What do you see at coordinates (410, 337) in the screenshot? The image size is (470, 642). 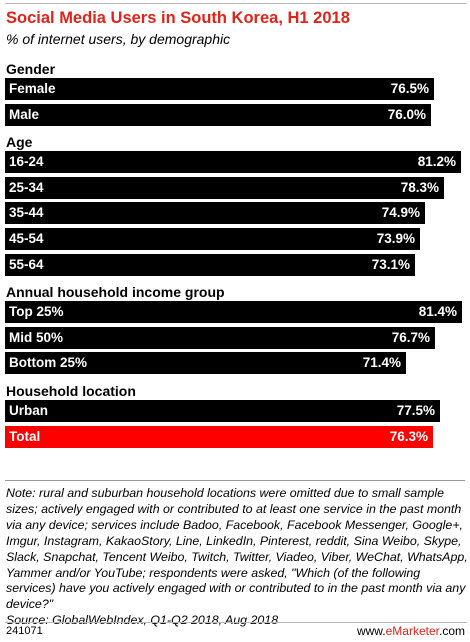 I see `data-label: 76.7%` at bounding box center [410, 337].